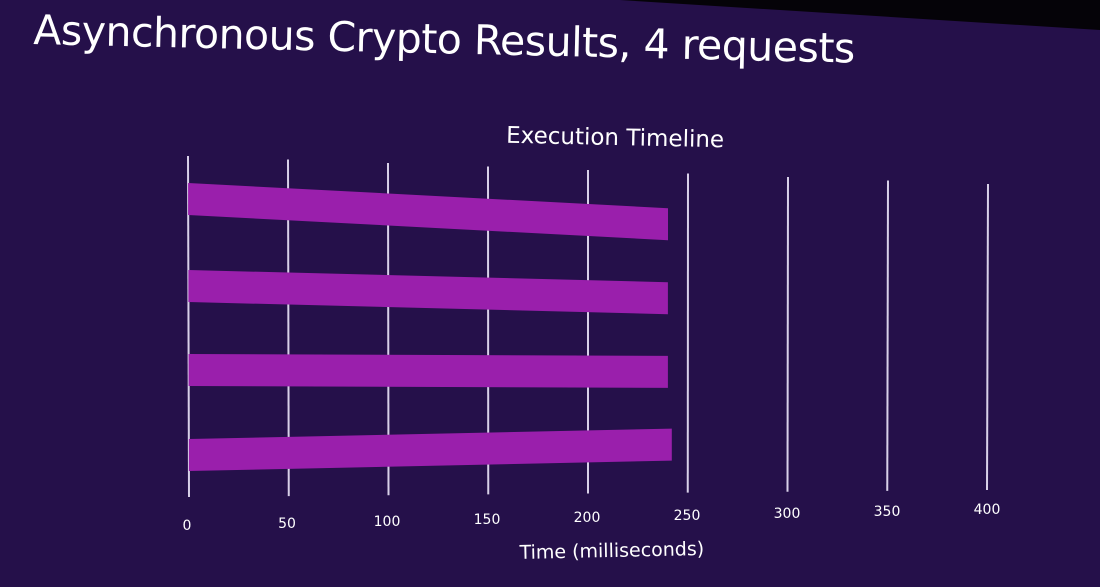 This screenshot has height=587, width=1100. I want to click on x-tick-label-250: 250, so click(687, 516).